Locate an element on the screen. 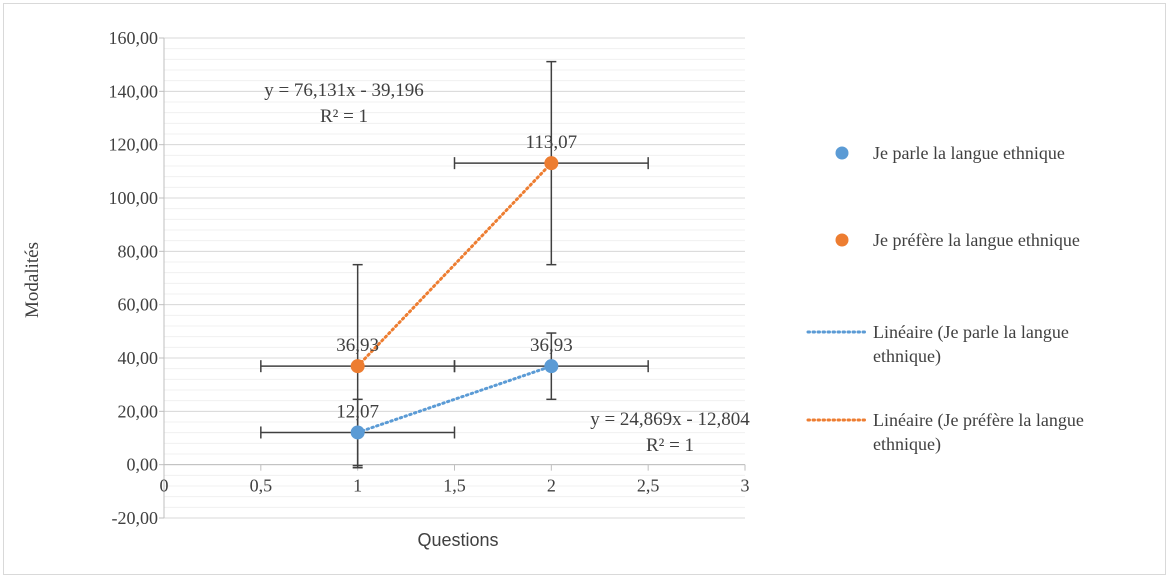  y-tick-label: 140,00 is located at coordinates (134, 91).